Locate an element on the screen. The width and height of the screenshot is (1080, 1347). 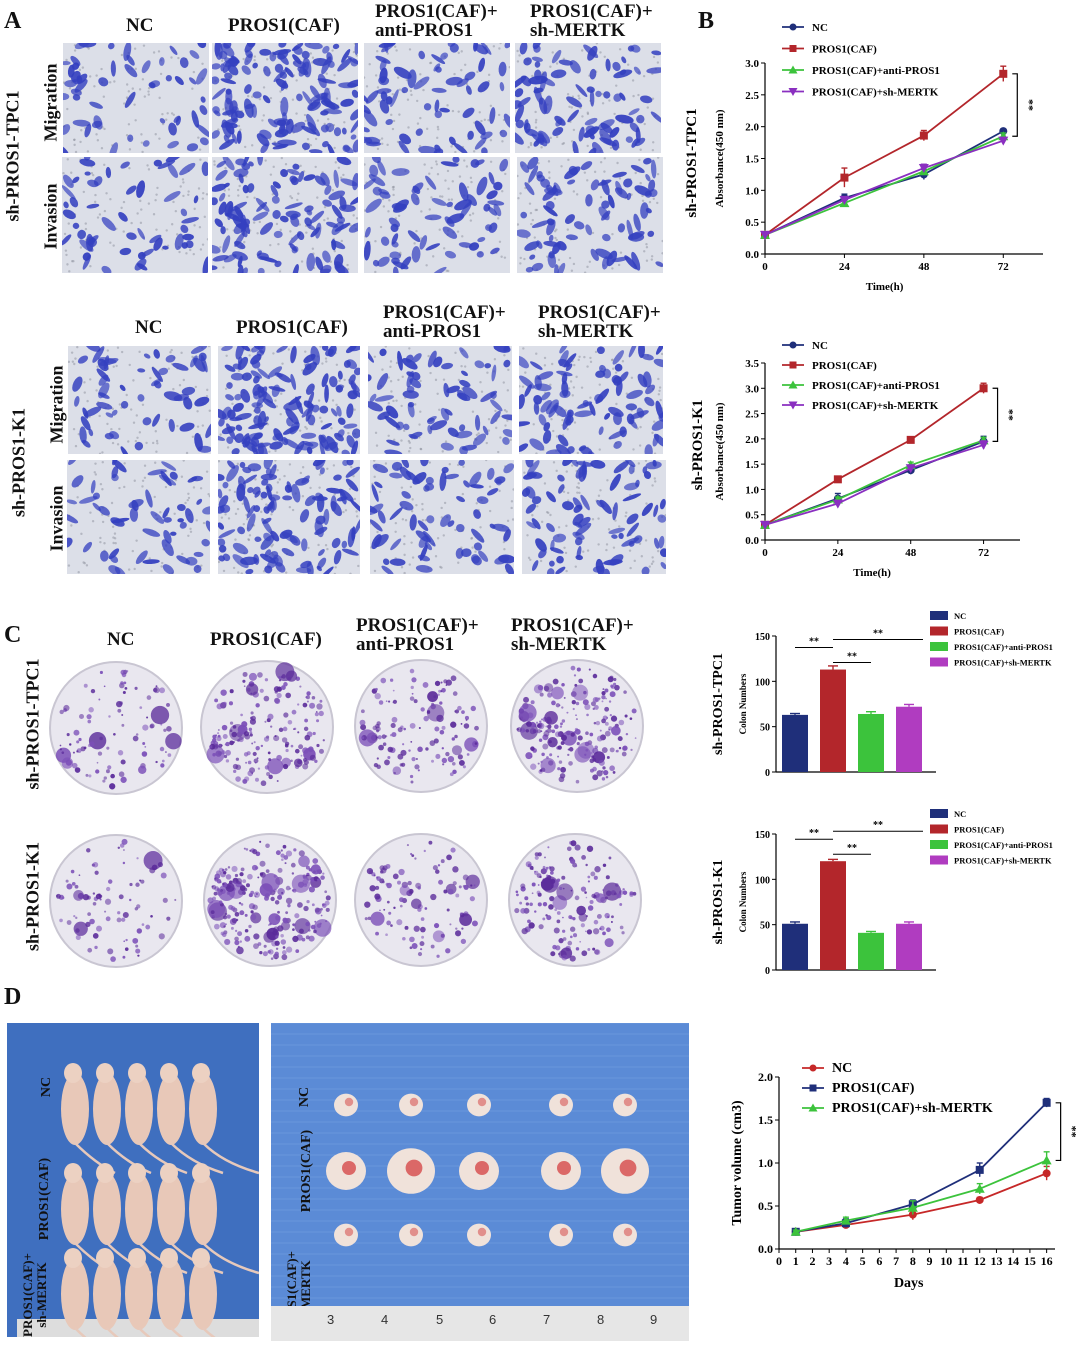
mice-label-nc: NC is located at coordinates (46, 1087).